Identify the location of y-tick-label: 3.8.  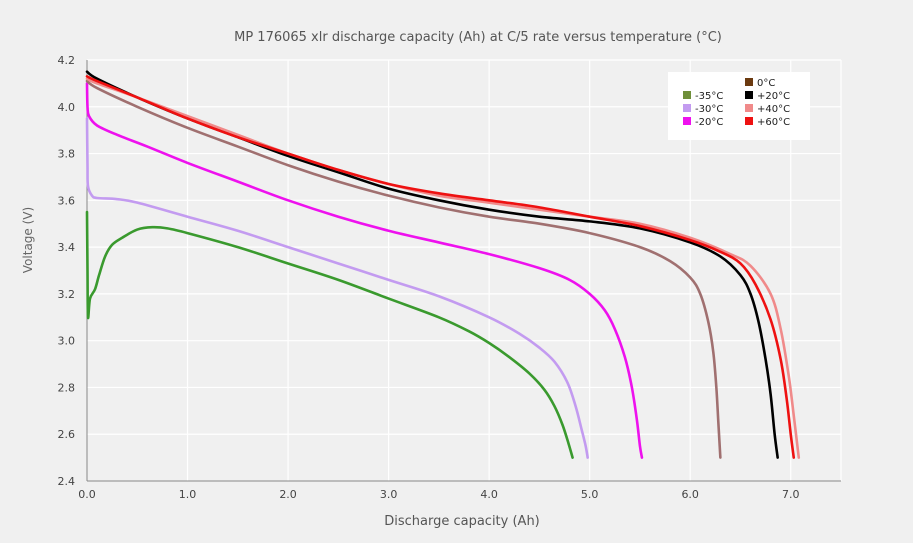
(67, 154).